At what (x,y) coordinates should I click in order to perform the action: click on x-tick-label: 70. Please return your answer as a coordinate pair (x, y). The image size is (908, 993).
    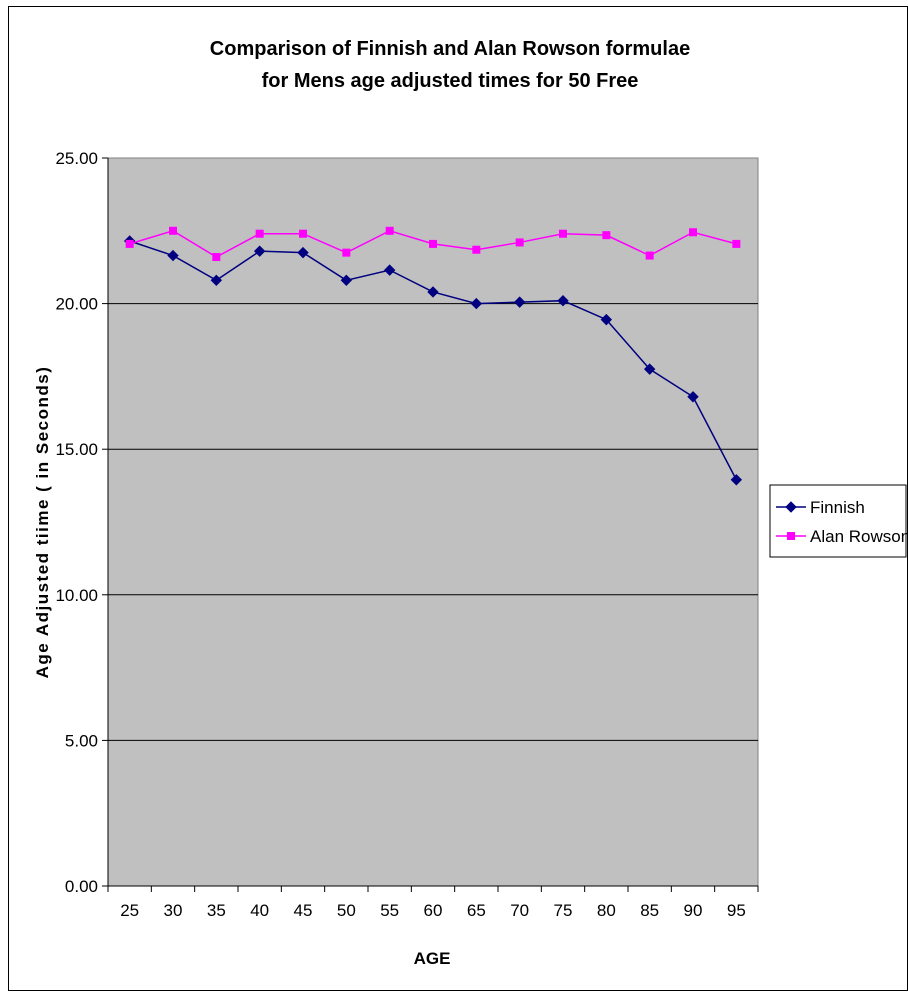
    Looking at the image, I should click on (519, 910).